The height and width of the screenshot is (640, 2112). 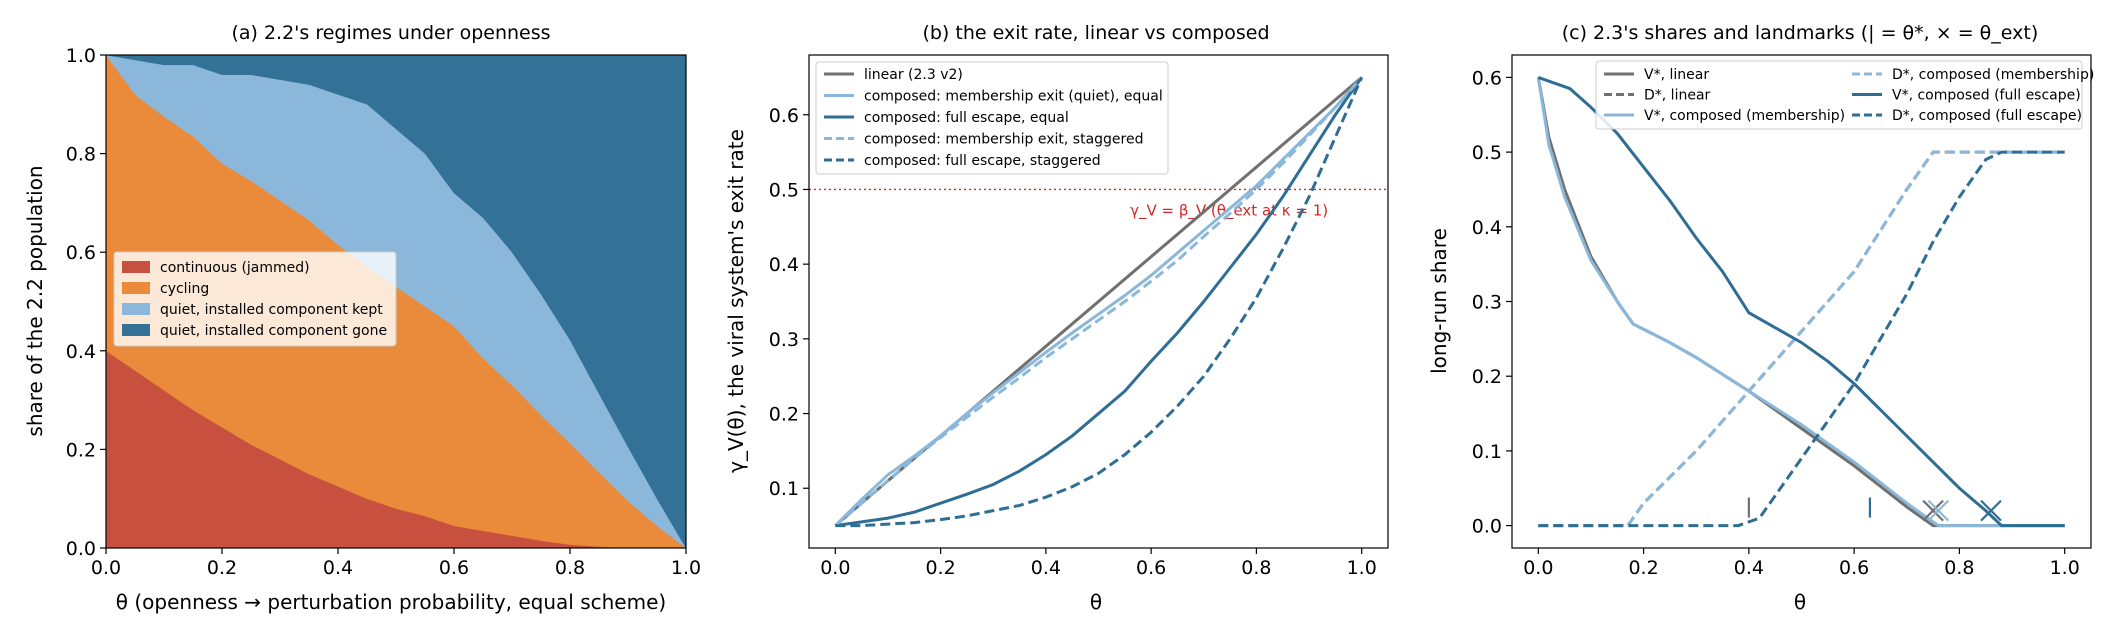 What do you see at coordinates (273, 331) in the screenshot?
I see `panel-a-legend-label: quiet, installed component gone` at bounding box center [273, 331].